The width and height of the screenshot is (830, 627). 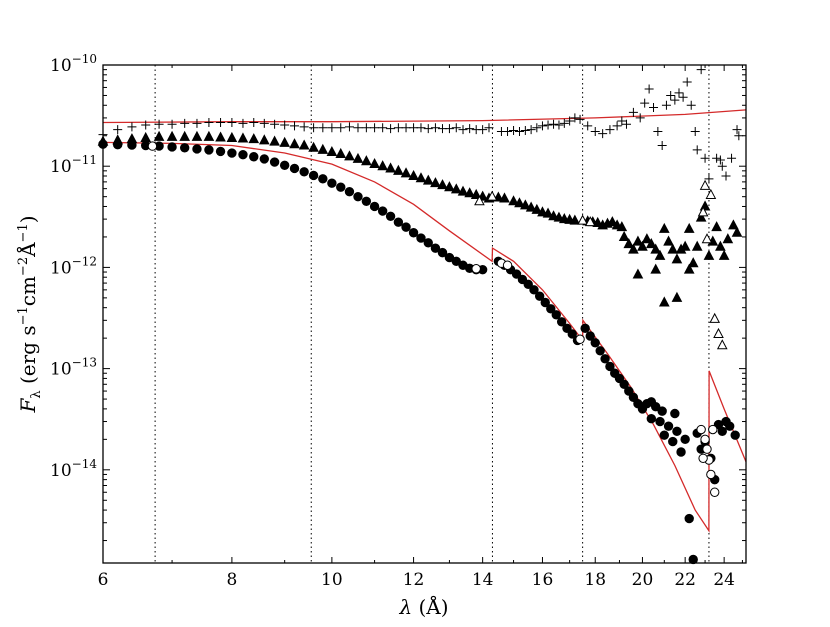 What do you see at coordinates (73, 64) in the screenshot?
I see `y-tick-label-4: 10−10` at bounding box center [73, 64].